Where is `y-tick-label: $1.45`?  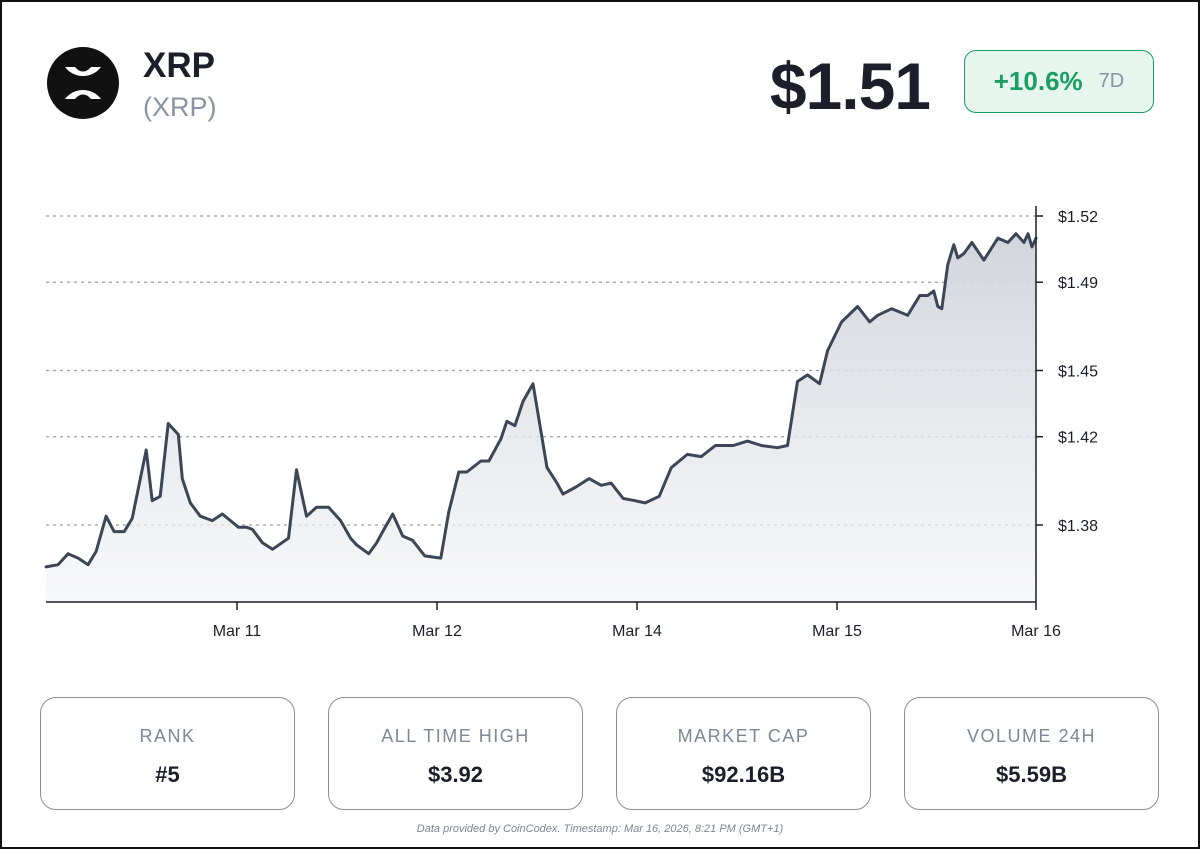 y-tick-label: $1.45 is located at coordinates (1078, 372).